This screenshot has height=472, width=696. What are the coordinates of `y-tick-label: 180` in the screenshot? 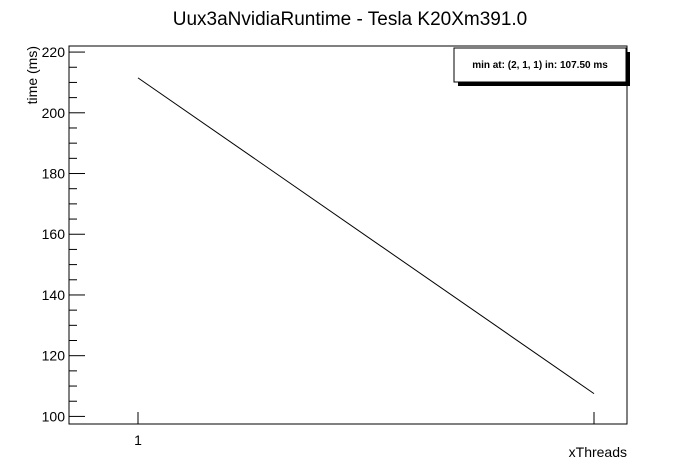 It's located at (54, 174).